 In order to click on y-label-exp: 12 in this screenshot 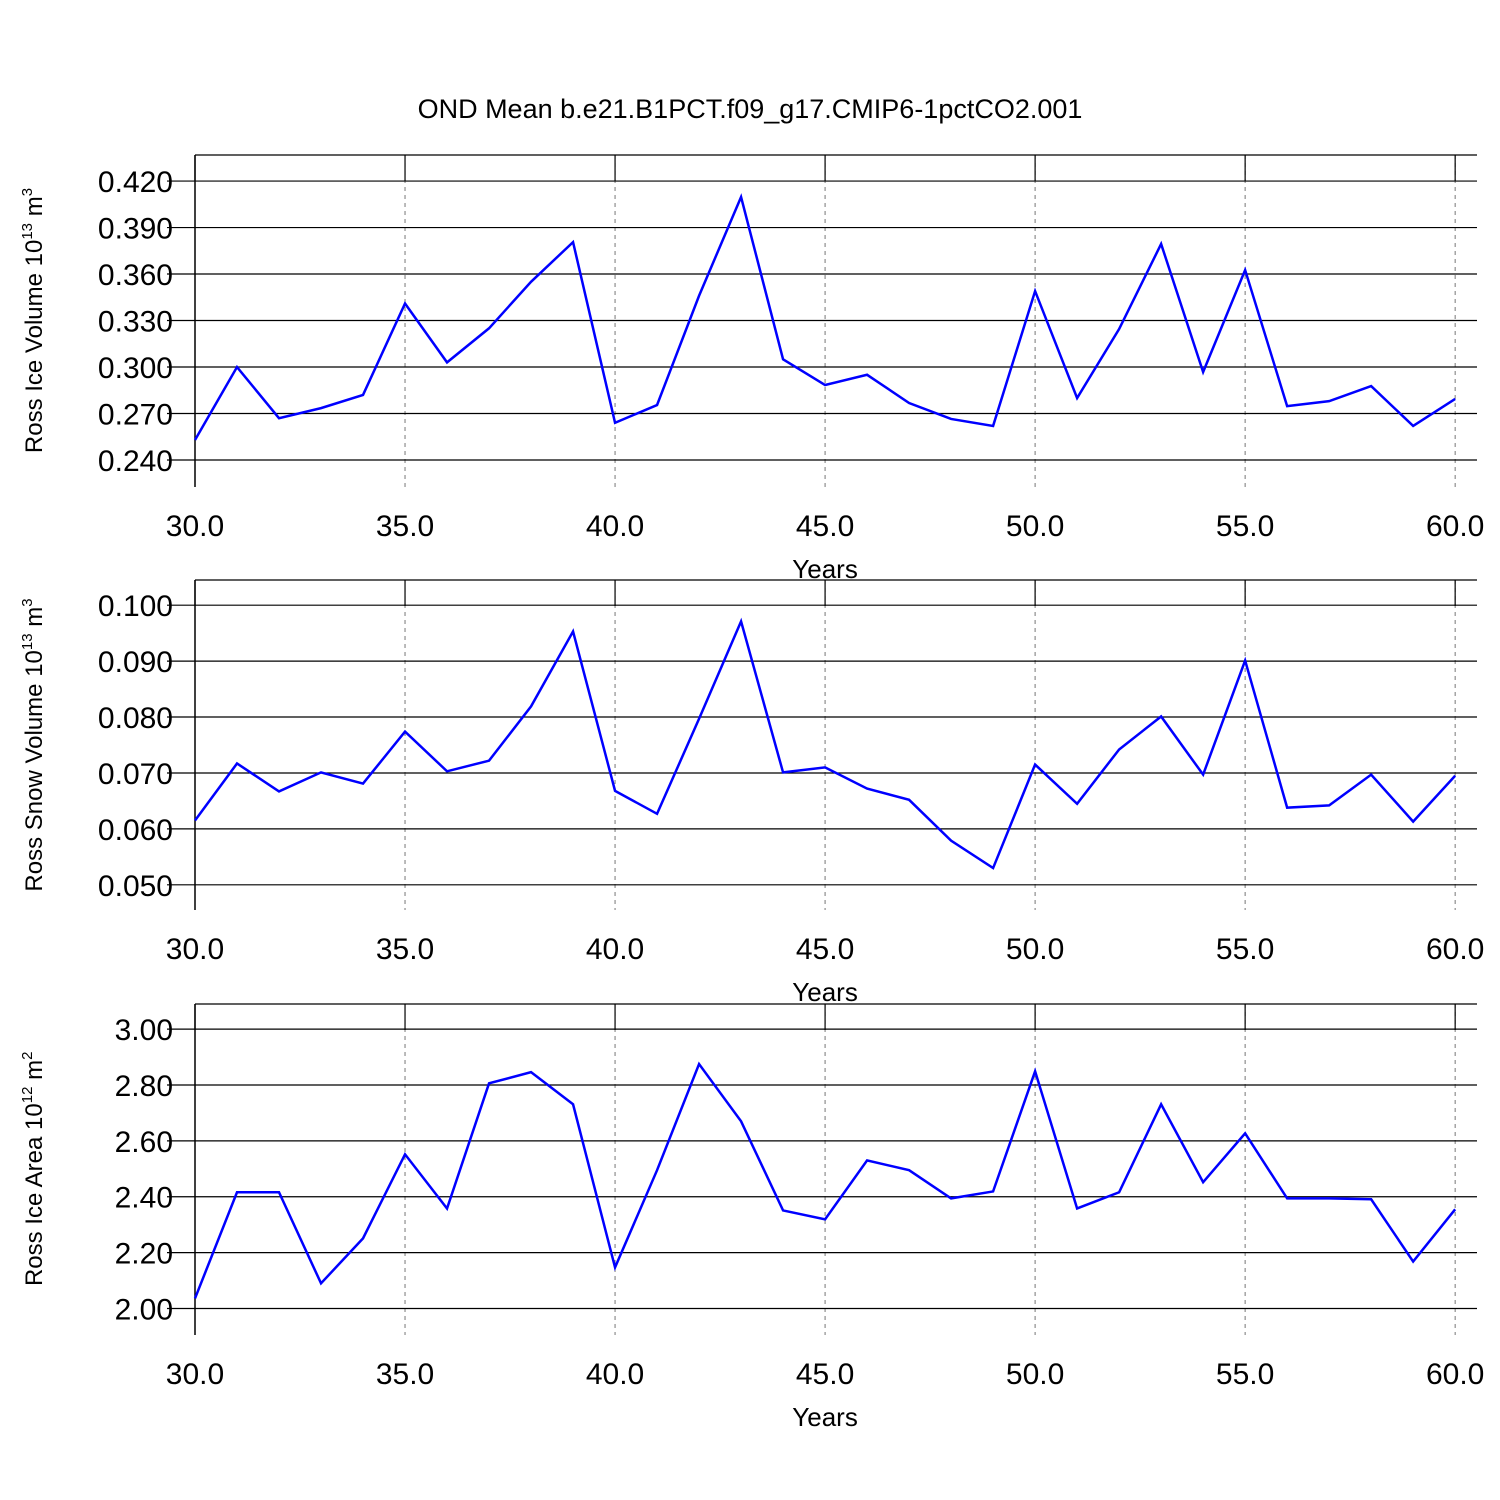, I will do `click(27, 1095)`.